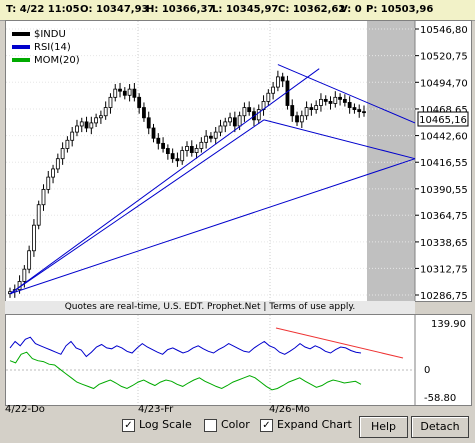 The image size is (475, 443). Describe the element at coordinates (444, 269) in the screenshot. I see `price-tick-label: 10312,75` at that location.